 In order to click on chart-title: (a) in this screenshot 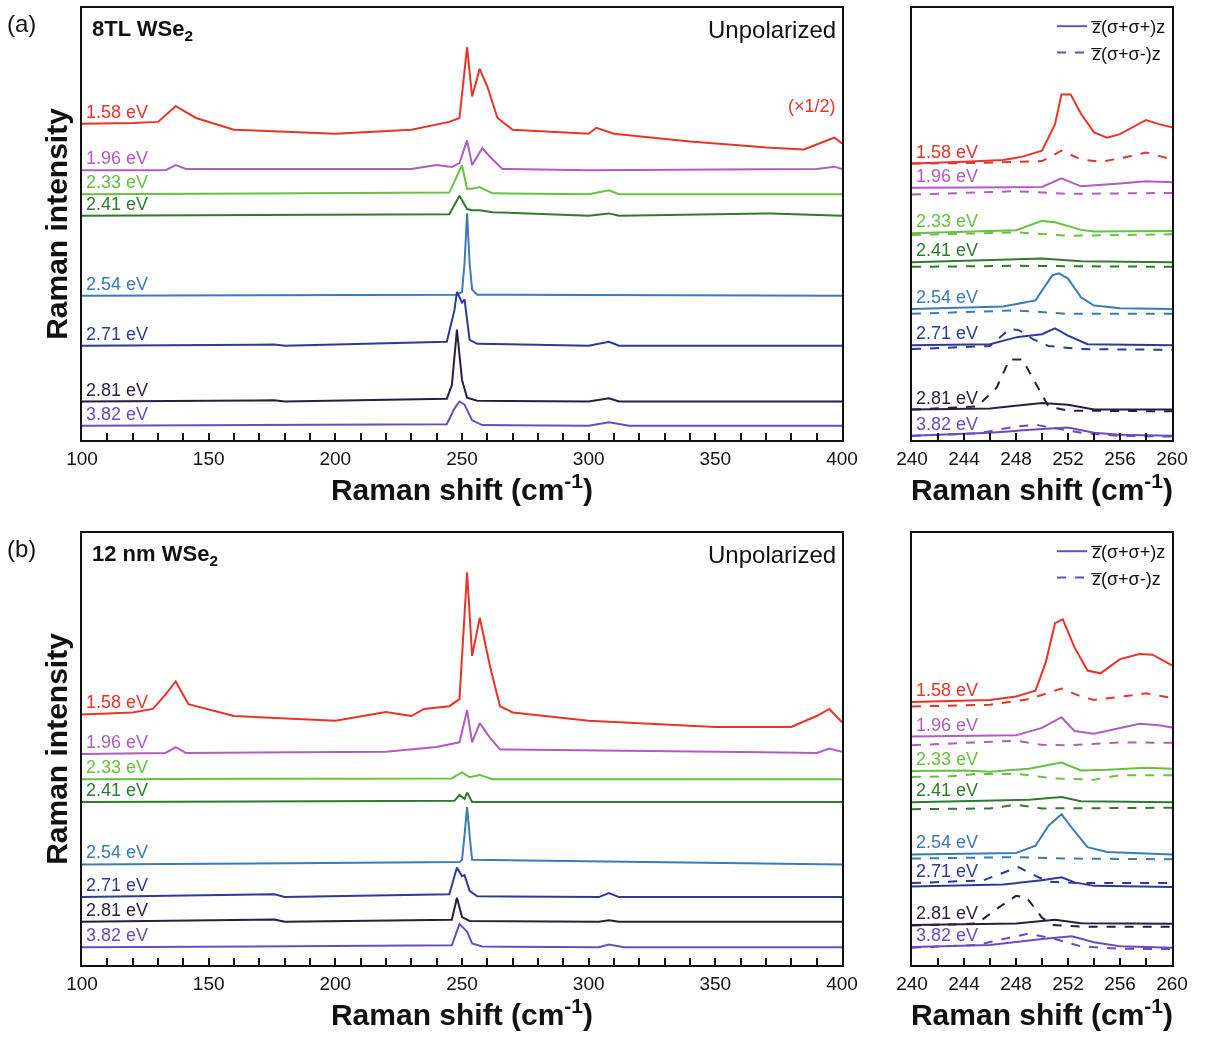, I will do `click(21, 24)`.